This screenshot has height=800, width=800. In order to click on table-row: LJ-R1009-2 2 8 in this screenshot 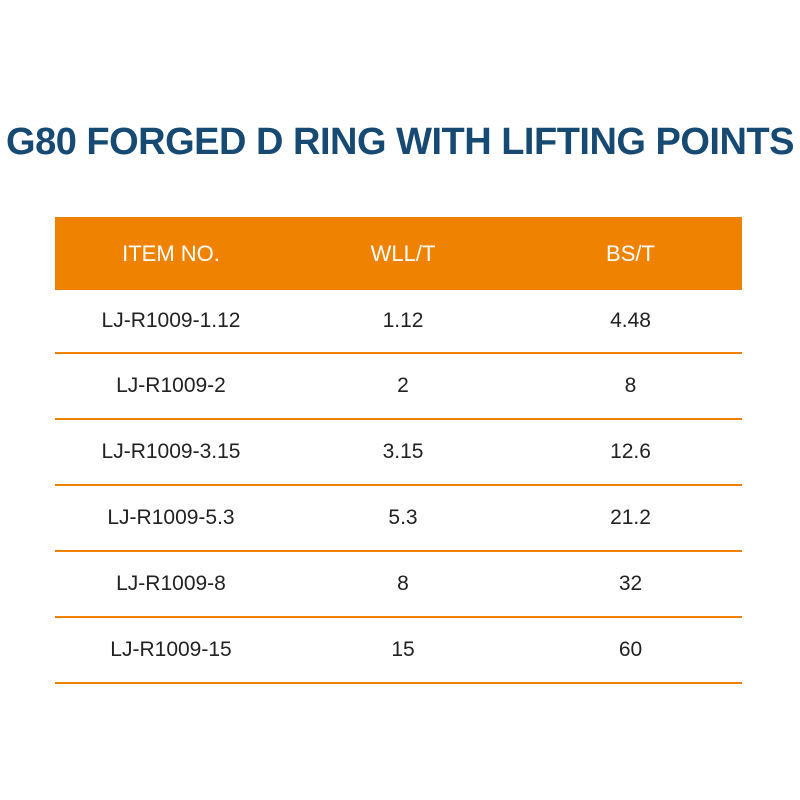, I will do `click(398, 387)`.